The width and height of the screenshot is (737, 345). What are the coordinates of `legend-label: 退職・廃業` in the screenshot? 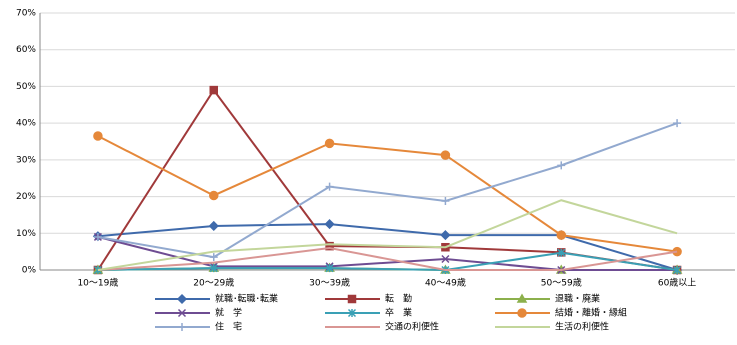 It's located at (577, 299).